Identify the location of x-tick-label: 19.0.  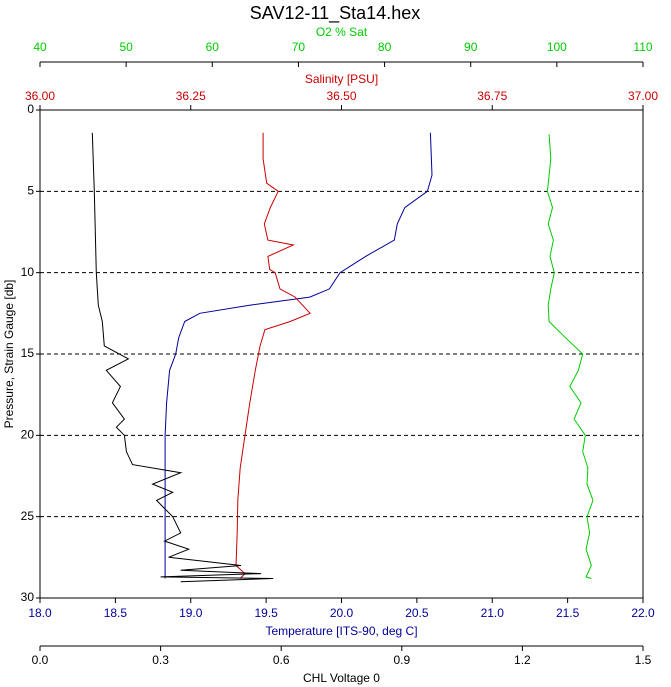
(191, 613).